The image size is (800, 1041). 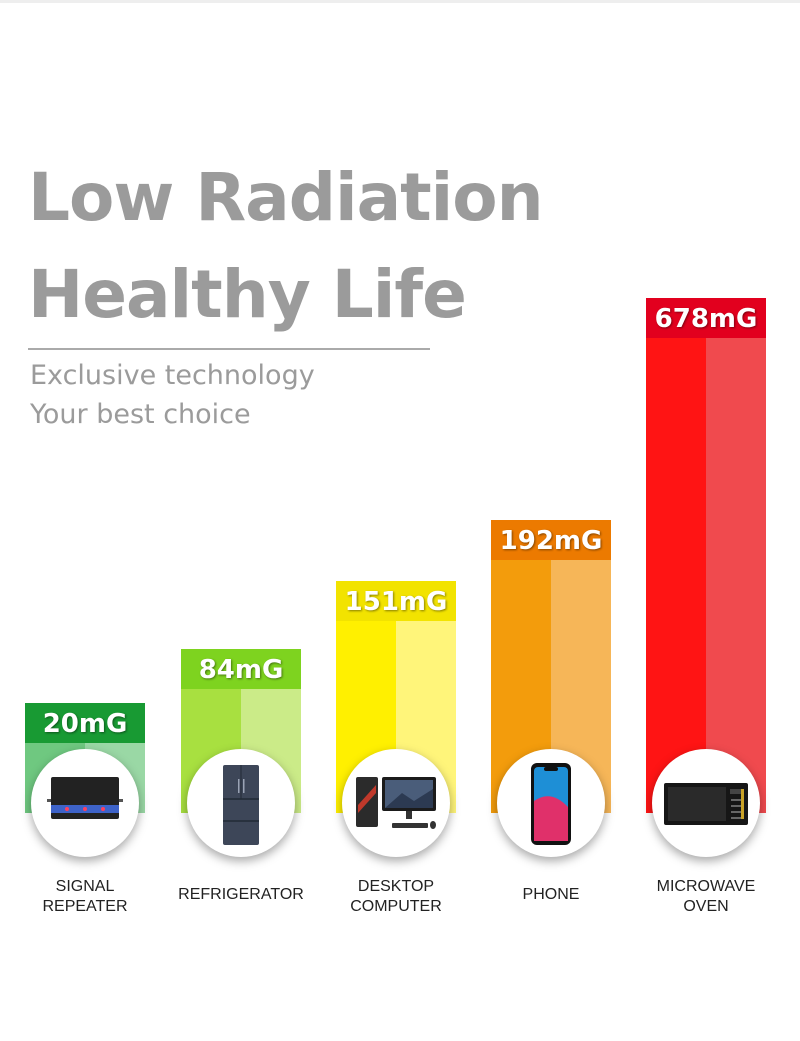 I want to click on tagline-line2: Your best choice, so click(x=140, y=414).